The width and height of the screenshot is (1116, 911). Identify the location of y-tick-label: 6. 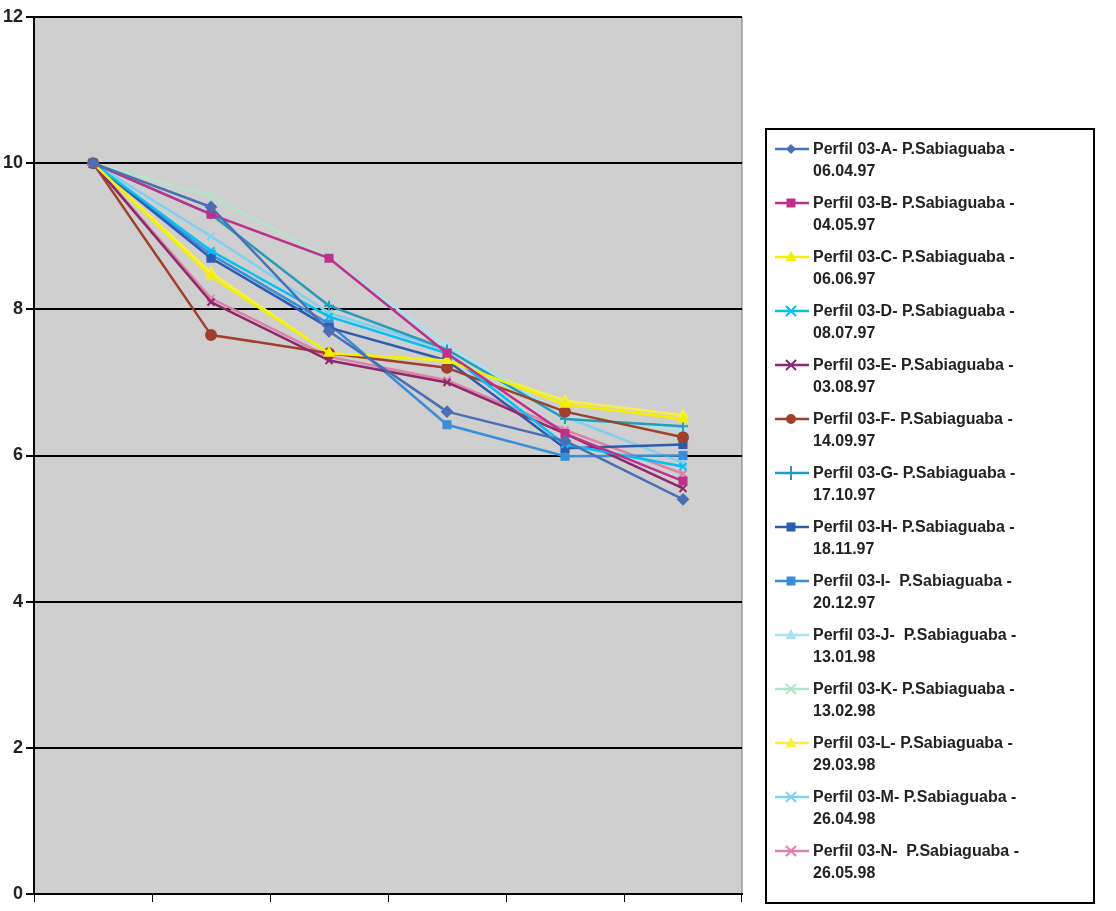
(18, 454).